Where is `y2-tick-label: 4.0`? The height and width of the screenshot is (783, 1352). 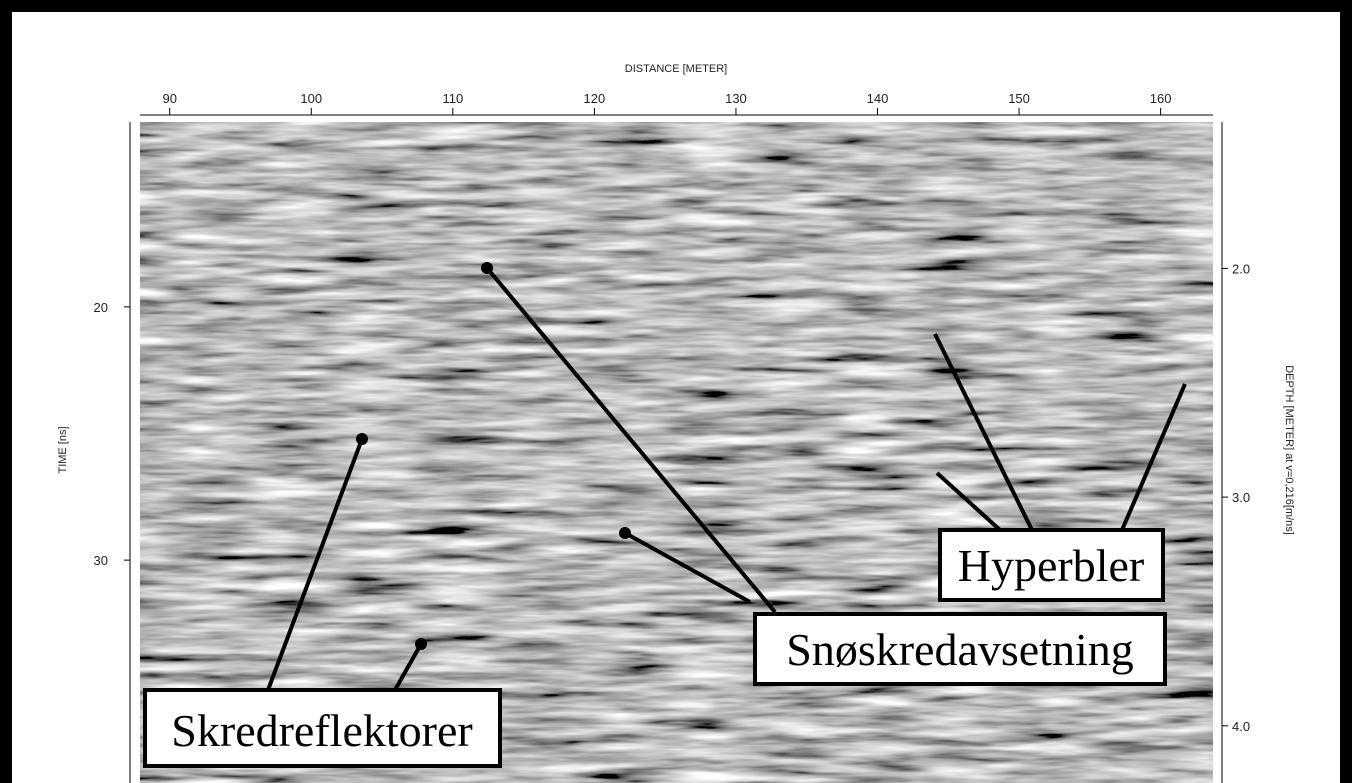
y2-tick-label: 4.0 is located at coordinates (1241, 726).